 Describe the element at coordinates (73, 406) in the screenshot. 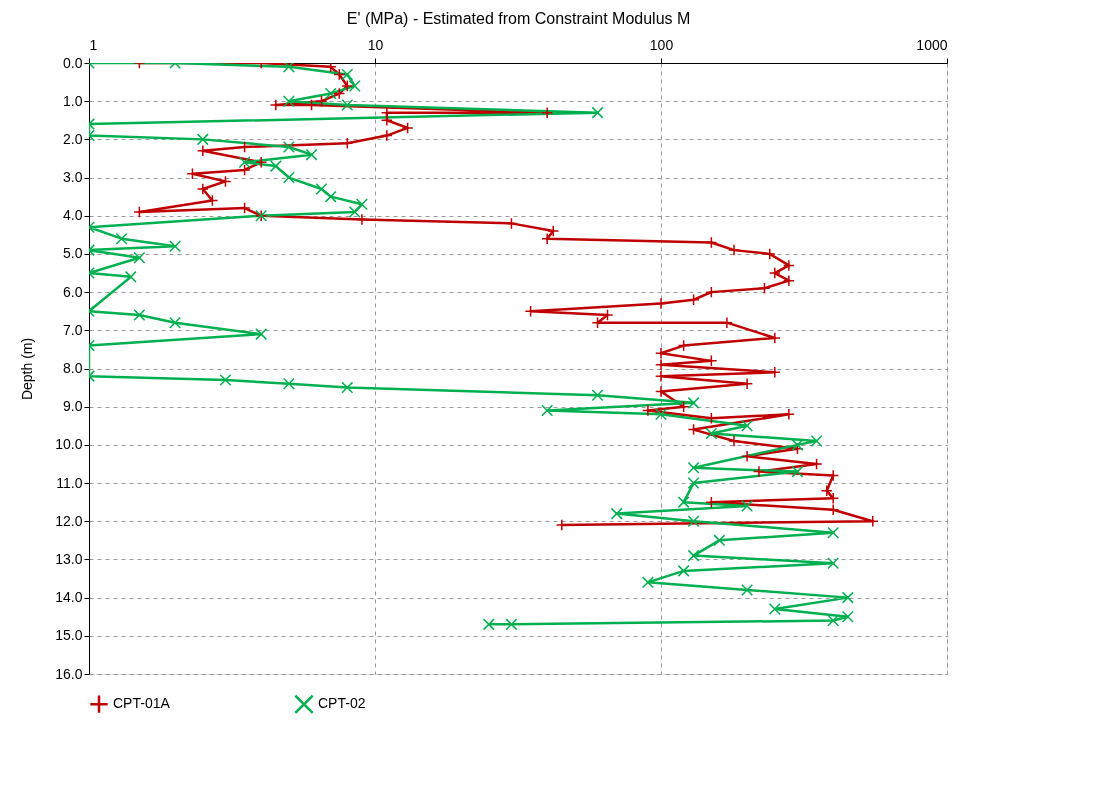

I see `y-tick-label: 9.0` at that location.